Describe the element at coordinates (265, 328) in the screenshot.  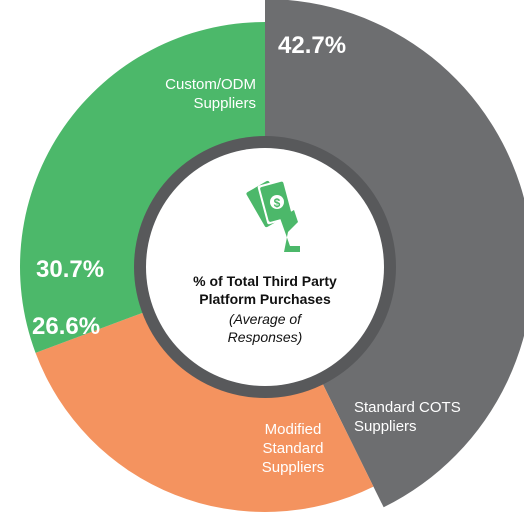
I see `chart-subtitle: (Average of Responses)` at that location.